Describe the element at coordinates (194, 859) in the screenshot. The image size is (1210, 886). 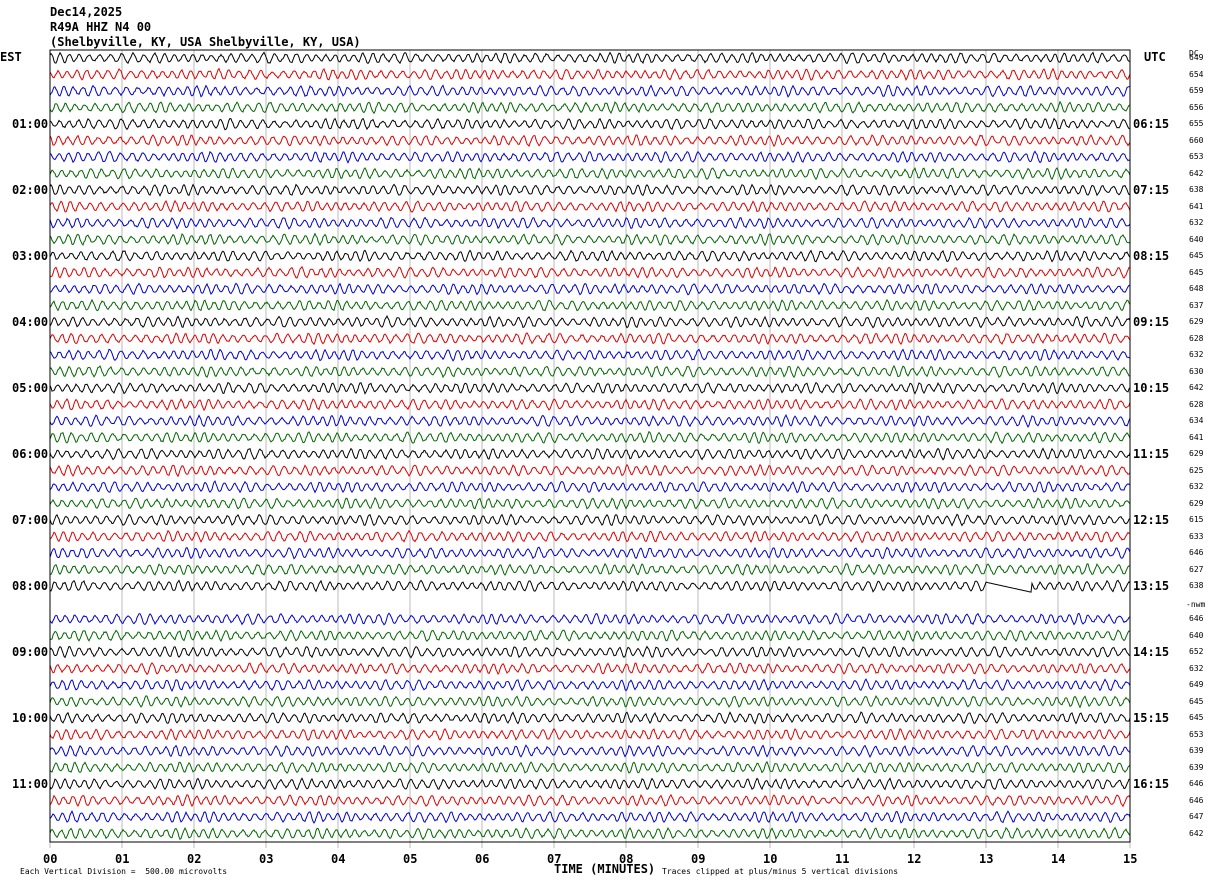
I see `x-tick-label: 02` at that location.